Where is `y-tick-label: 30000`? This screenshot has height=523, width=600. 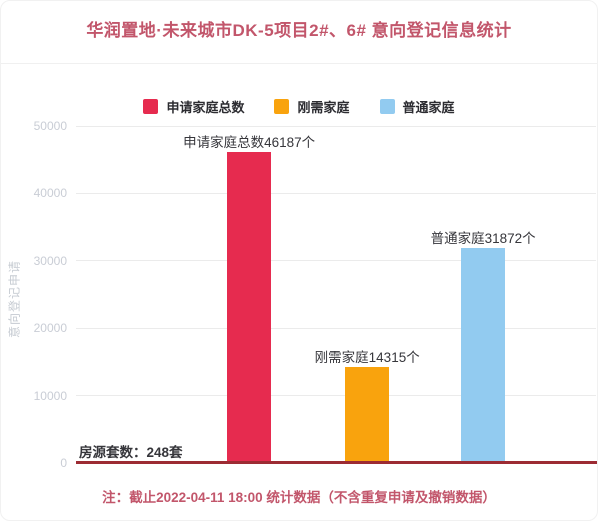 y-tick-label: 30000 is located at coordinates (50, 260).